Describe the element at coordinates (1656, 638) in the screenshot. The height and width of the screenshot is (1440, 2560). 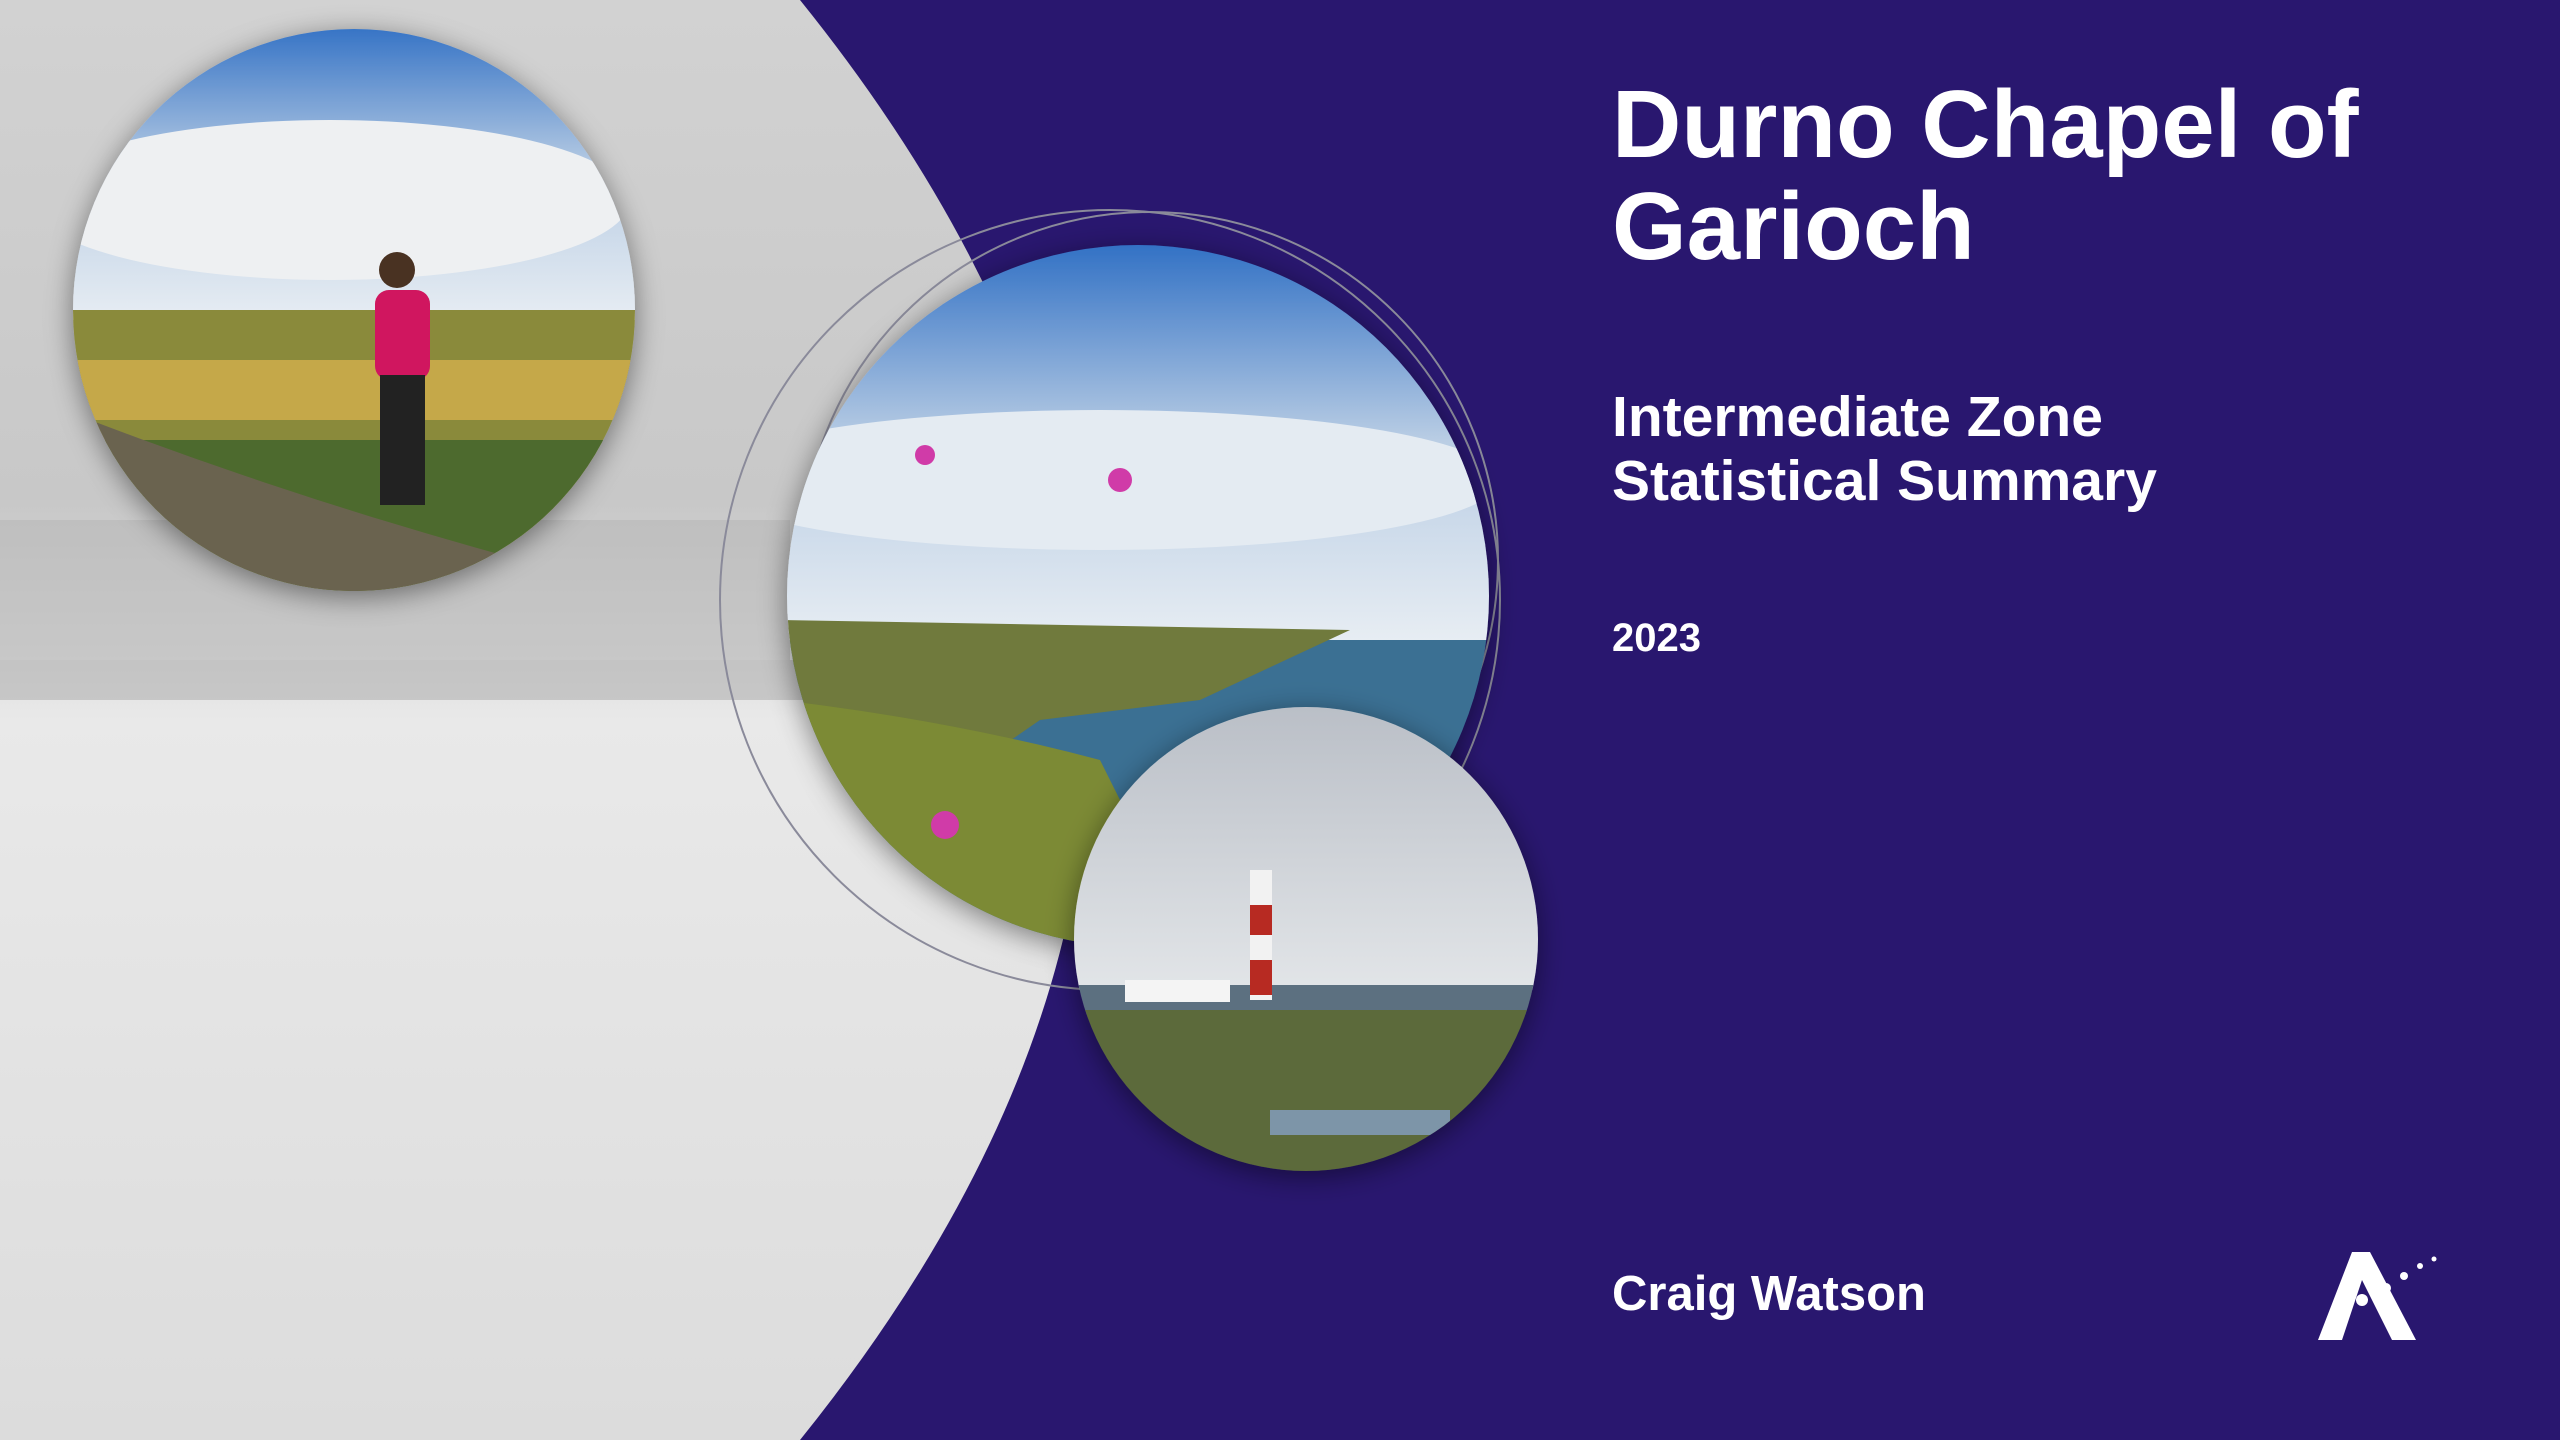
I see `year: 2023` at that location.